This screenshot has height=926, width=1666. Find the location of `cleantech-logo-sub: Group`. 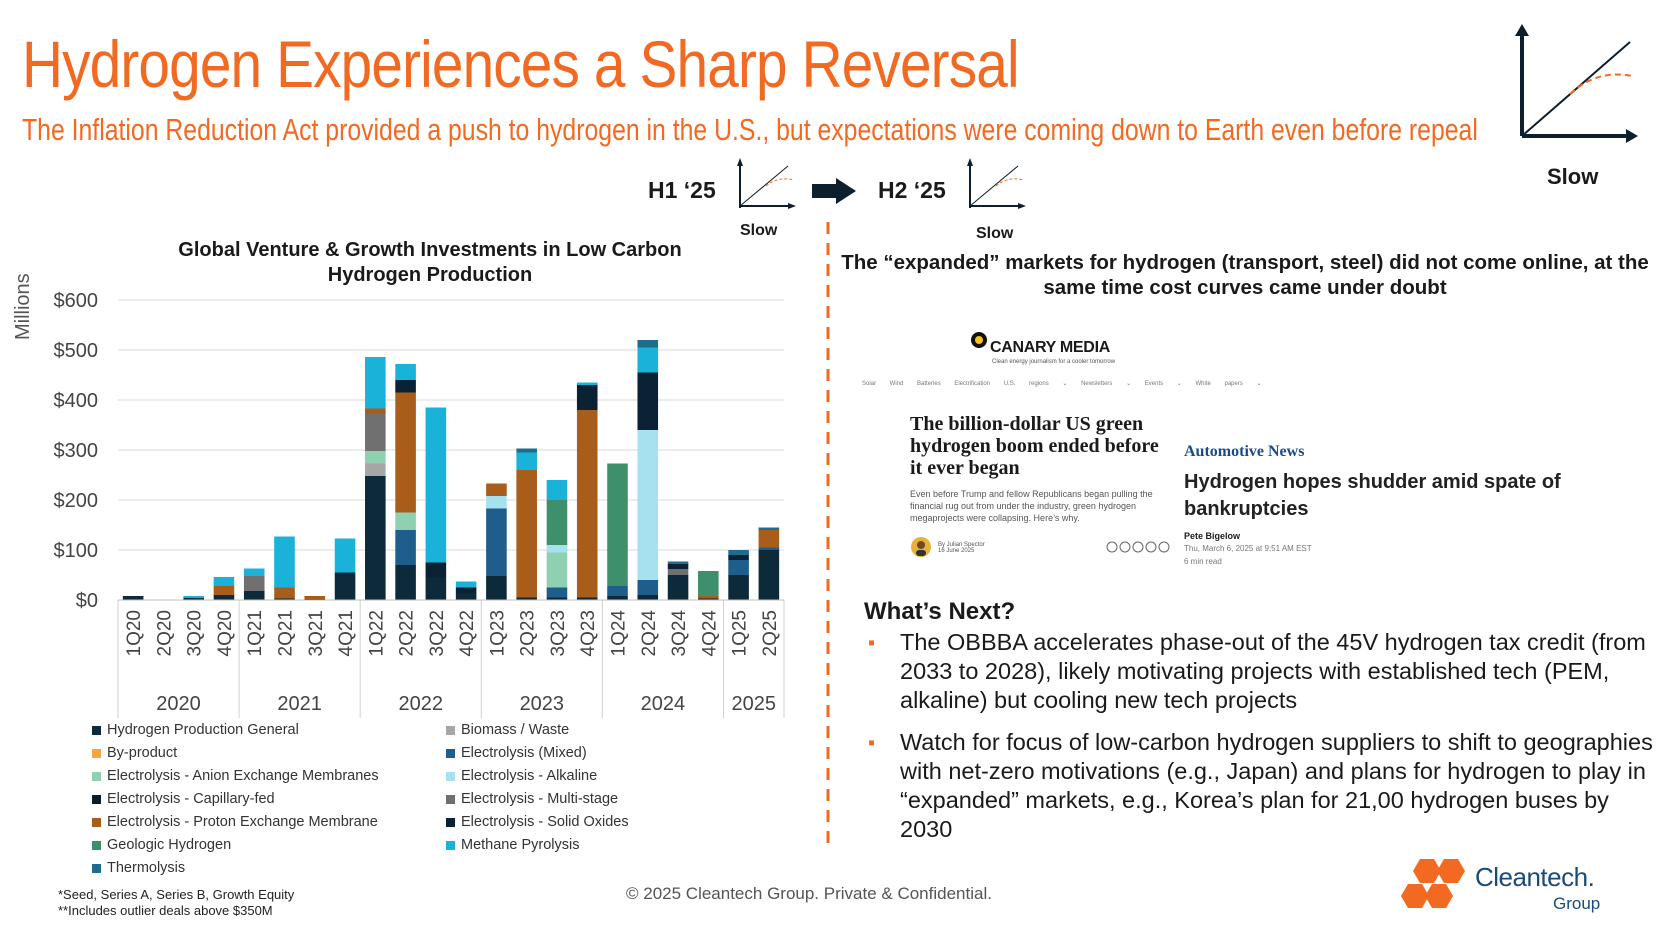

cleantech-logo-sub: Group is located at coordinates (1577, 903).